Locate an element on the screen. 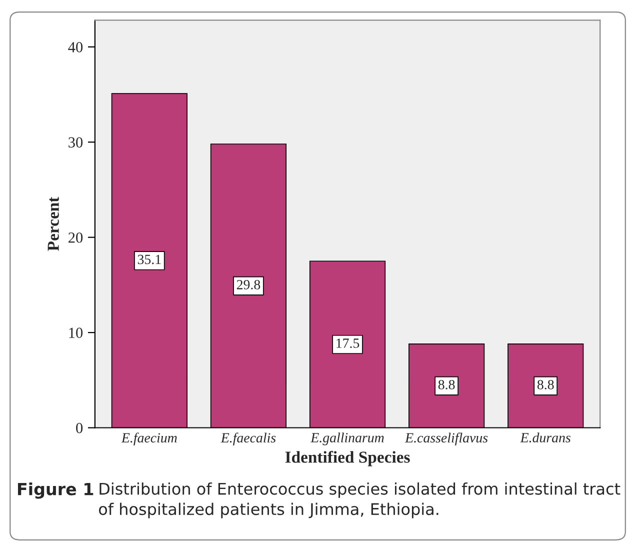  y-tick-label: 0 is located at coordinates (79, 428).